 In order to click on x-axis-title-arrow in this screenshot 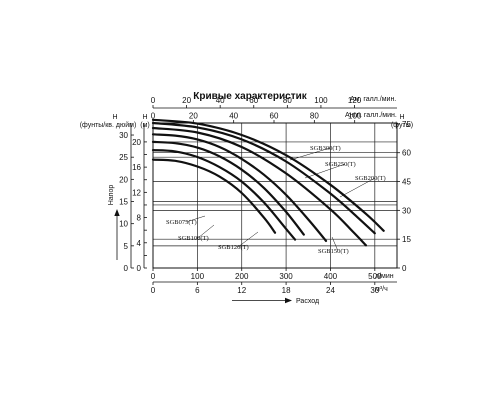, I will do `click(262, 300)`.